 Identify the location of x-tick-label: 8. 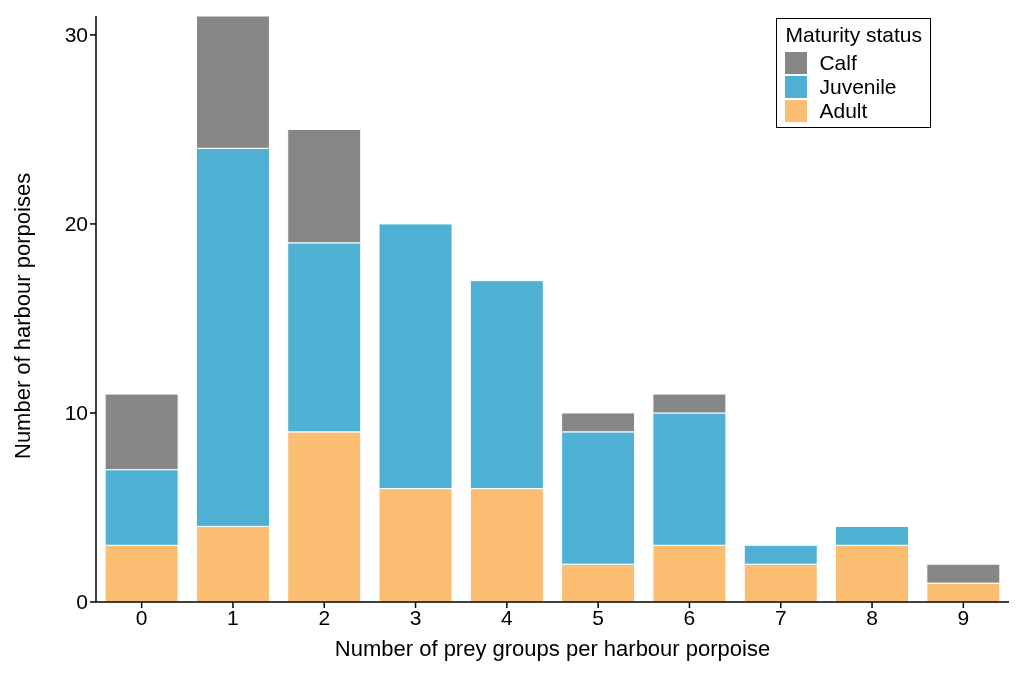
(872, 617).